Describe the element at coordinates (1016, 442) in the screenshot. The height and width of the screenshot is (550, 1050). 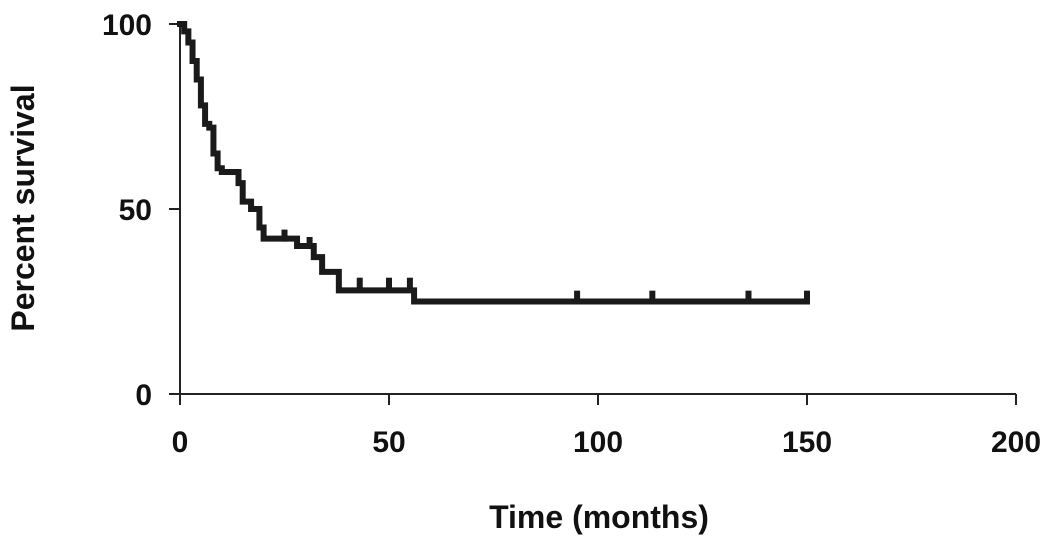
I see `x-tick-label: 200` at that location.